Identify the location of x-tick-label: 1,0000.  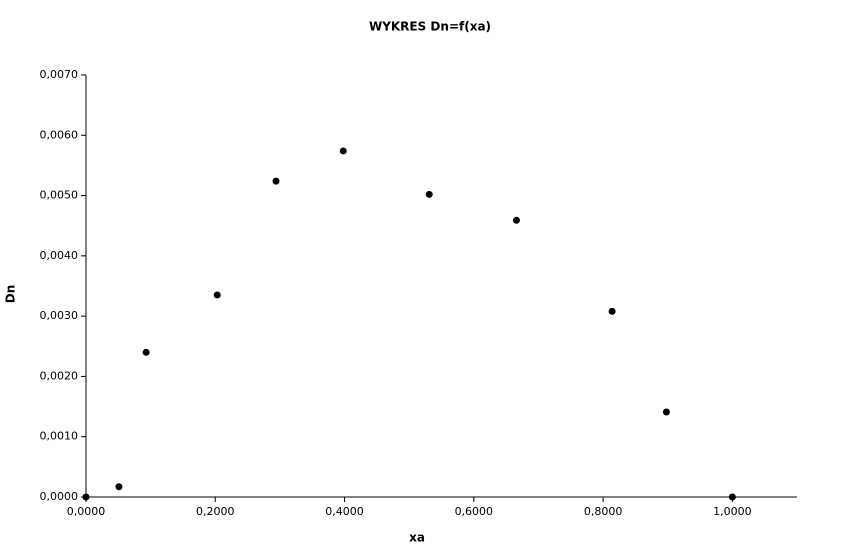
(732, 511).